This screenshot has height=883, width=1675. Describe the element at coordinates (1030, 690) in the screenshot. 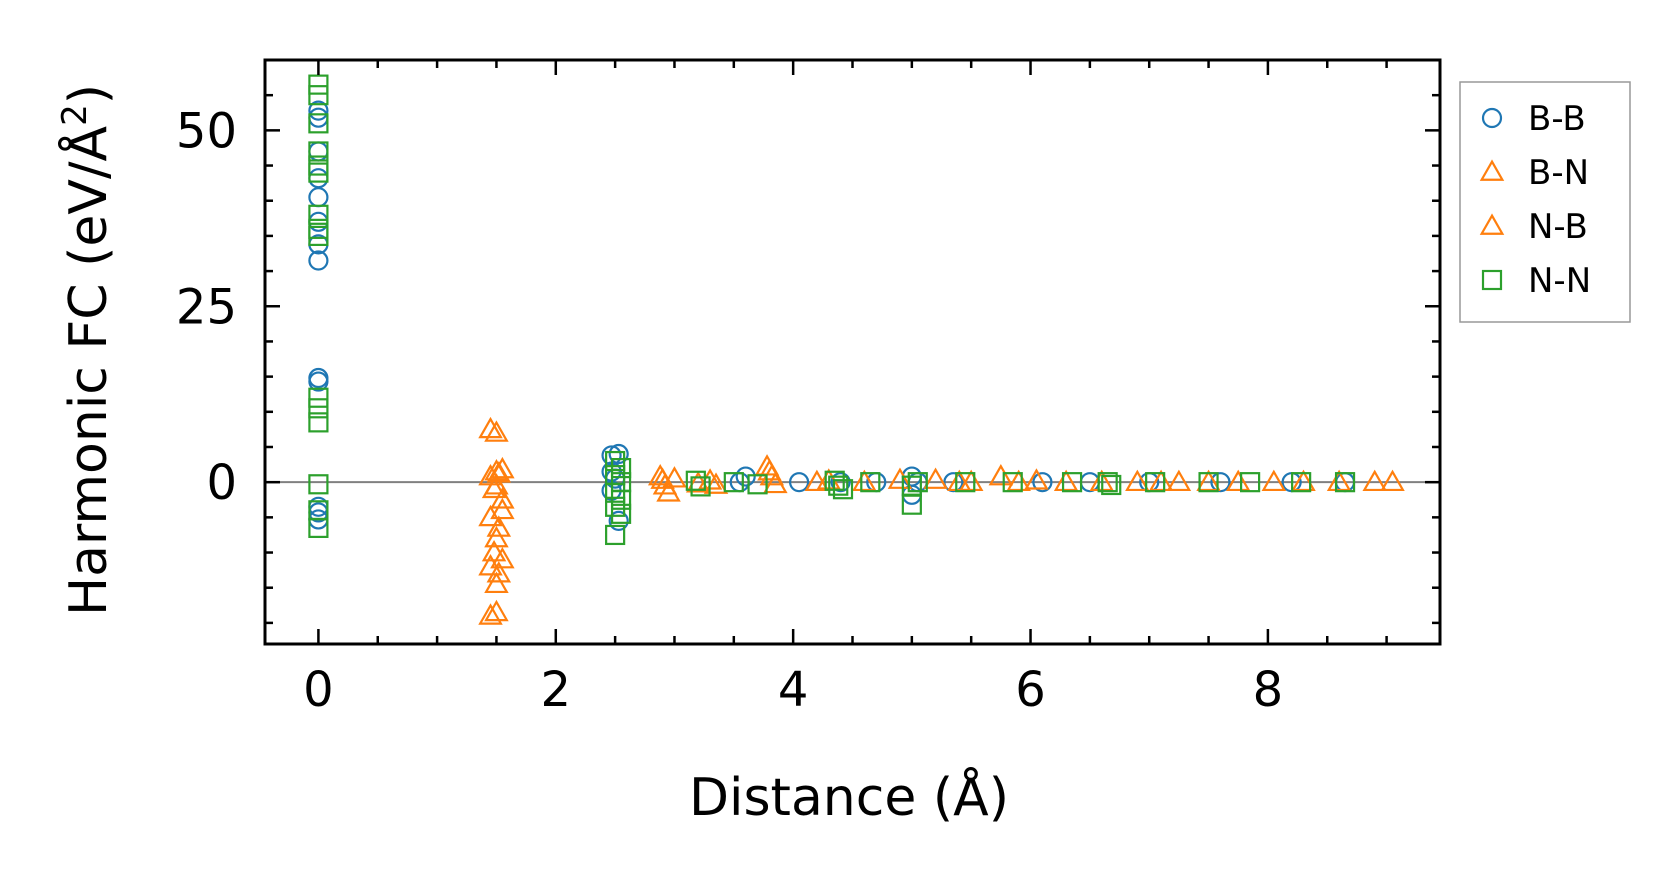

I see `x-tick-label: 6` at that location.